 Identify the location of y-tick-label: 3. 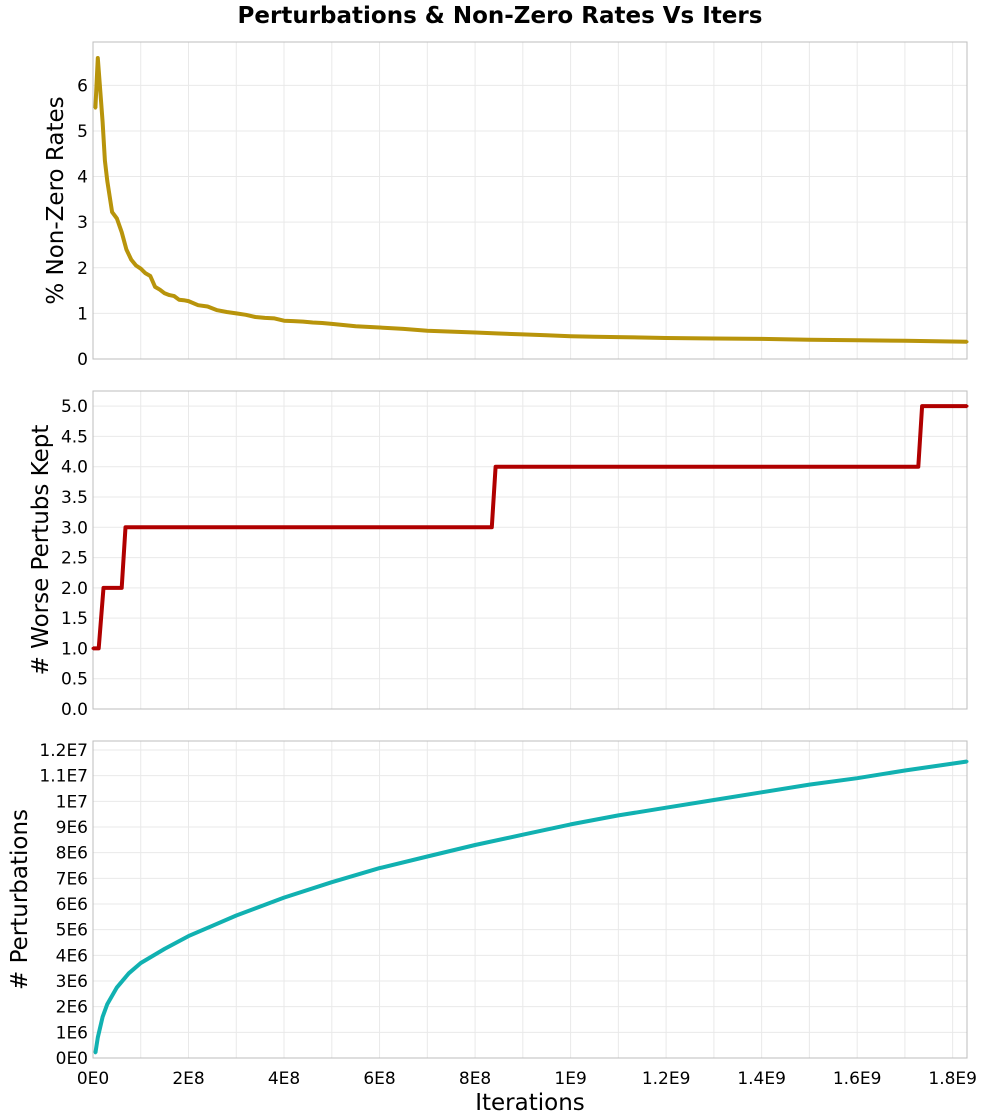
(82, 223).